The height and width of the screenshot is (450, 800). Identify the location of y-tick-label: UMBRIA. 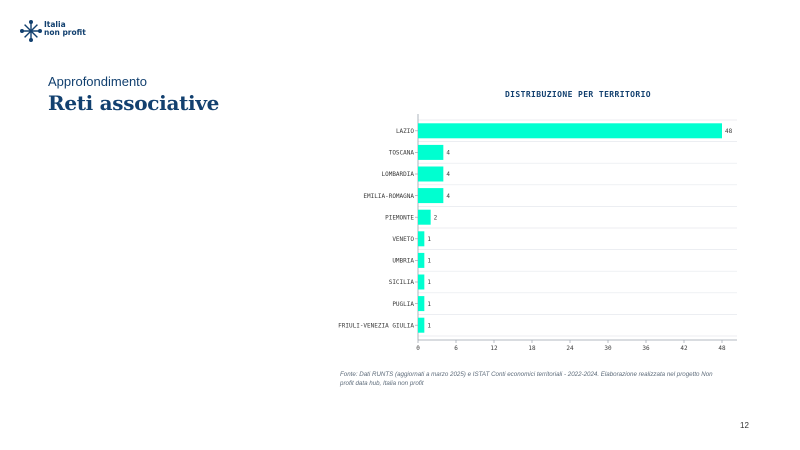
(403, 261).